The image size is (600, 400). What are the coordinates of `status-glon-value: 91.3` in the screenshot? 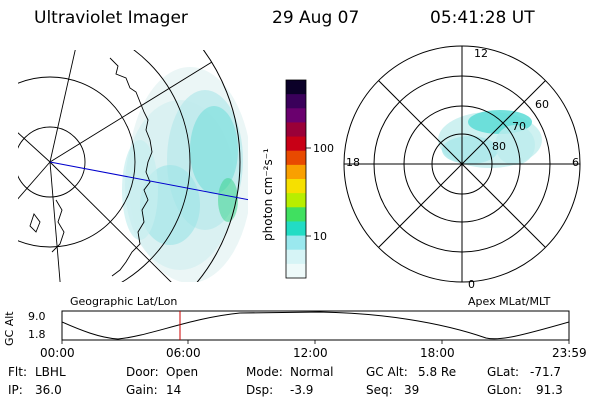 It's located at (549, 390).